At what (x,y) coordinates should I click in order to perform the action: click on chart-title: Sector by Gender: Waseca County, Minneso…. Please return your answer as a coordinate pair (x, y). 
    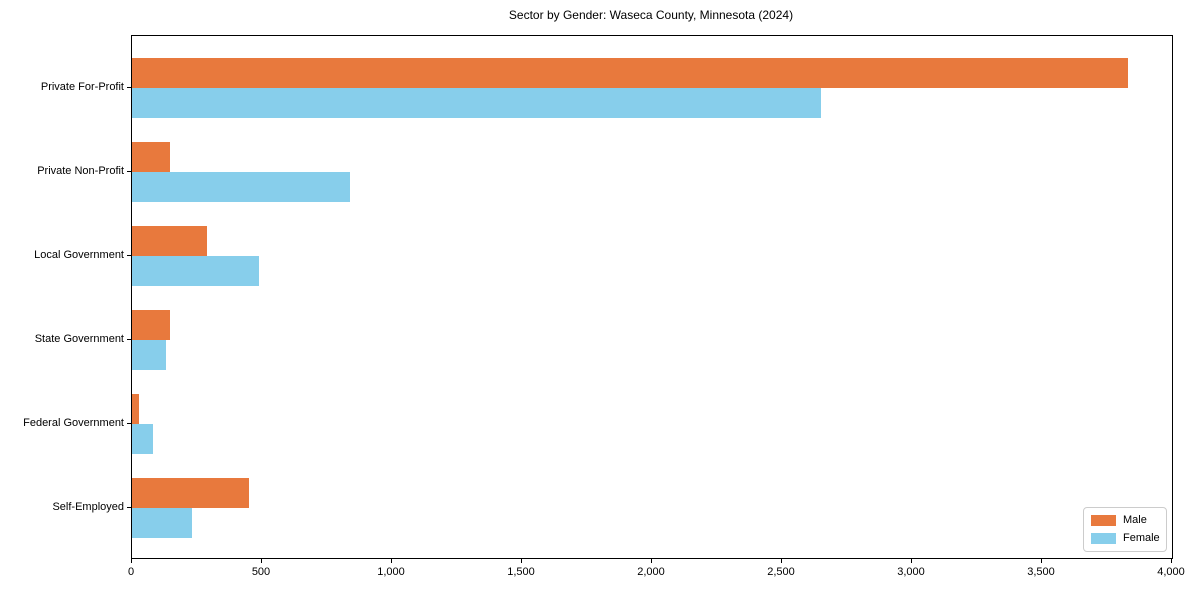
    Looking at the image, I should click on (651, 15).